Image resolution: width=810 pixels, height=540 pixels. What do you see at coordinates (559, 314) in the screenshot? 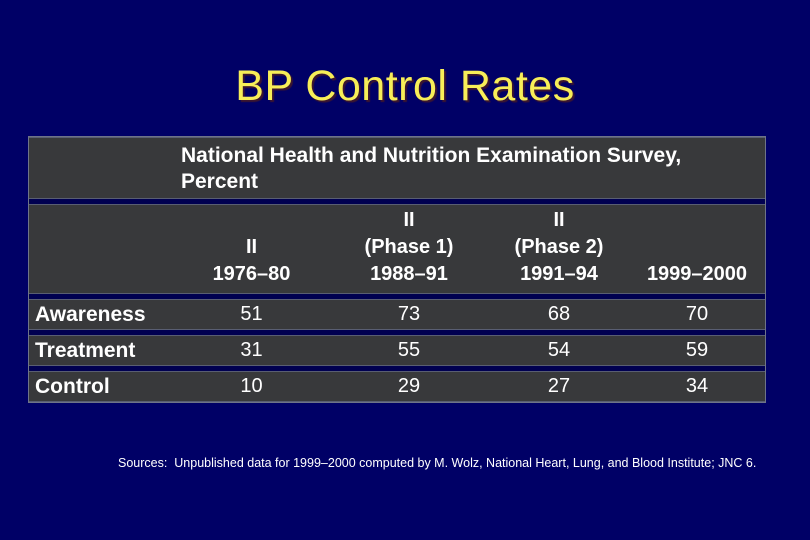
I see `value-cell: 68` at bounding box center [559, 314].